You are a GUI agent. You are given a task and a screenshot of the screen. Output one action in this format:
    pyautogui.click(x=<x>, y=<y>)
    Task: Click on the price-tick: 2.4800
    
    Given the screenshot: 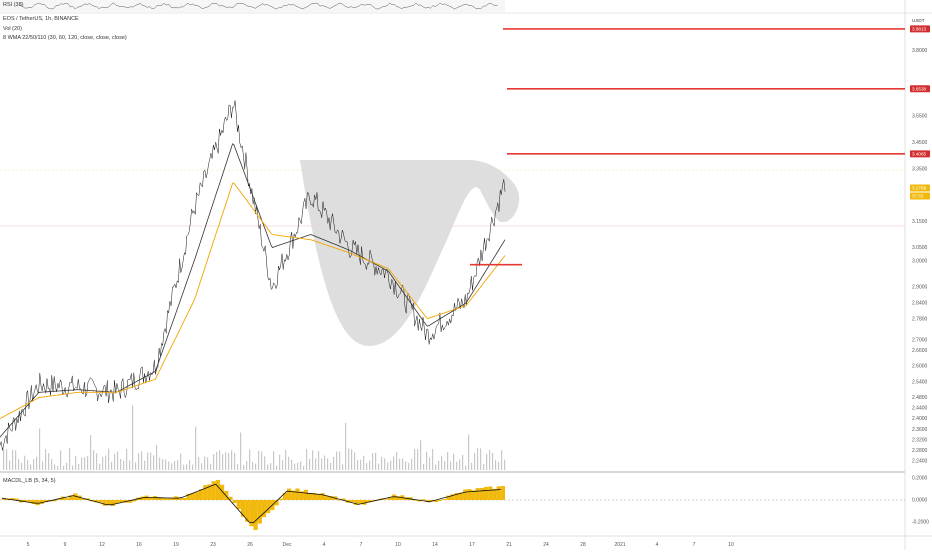 What is the action you would take?
    pyautogui.click(x=920, y=398)
    